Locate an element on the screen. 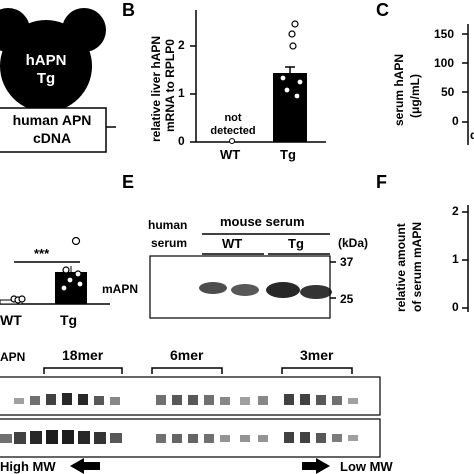 This screenshot has height=474, width=474. low-mw-label: Low MW is located at coordinates (366, 466).